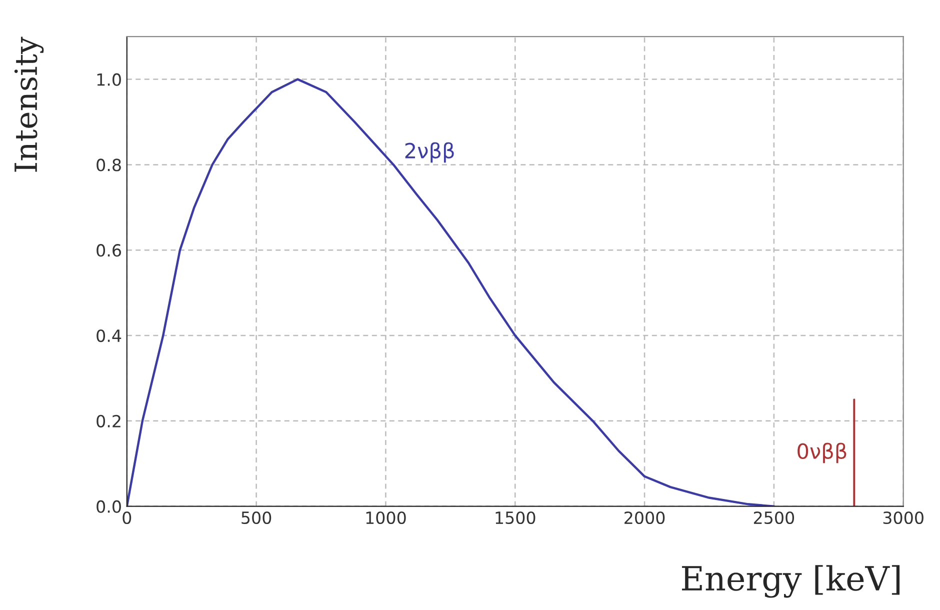  I want to click on series-label: 0νββ, so click(822, 453).